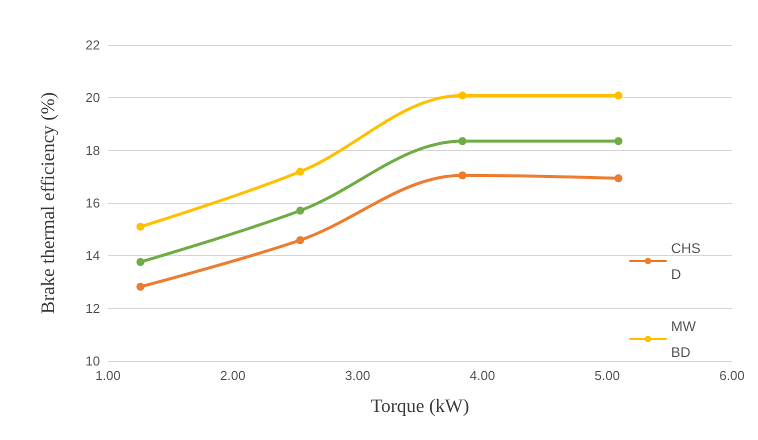 This screenshot has width=758, height=440. I want to click on x-tick-label: 2.00, so click(233, 375).